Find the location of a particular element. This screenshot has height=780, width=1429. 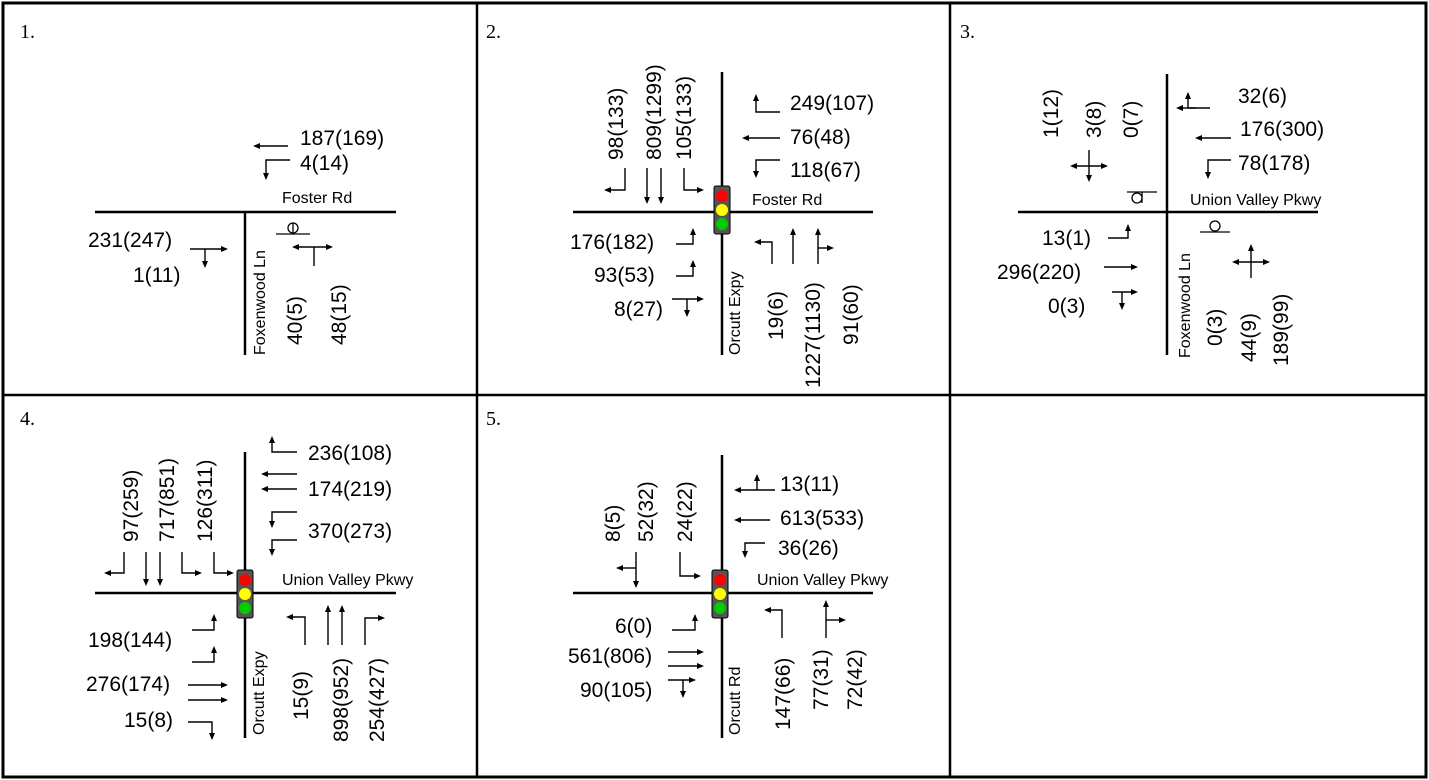

volume-eastbound-through: 231(247) is located at coordinates (130, 240).